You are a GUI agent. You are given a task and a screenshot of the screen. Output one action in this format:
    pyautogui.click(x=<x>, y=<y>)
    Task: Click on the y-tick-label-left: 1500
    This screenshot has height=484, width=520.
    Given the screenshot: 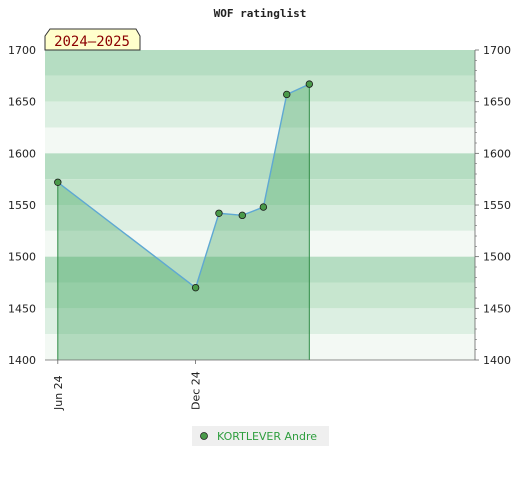 What is the action you would take?
    pyautogui.click(x=22, y=257)
    